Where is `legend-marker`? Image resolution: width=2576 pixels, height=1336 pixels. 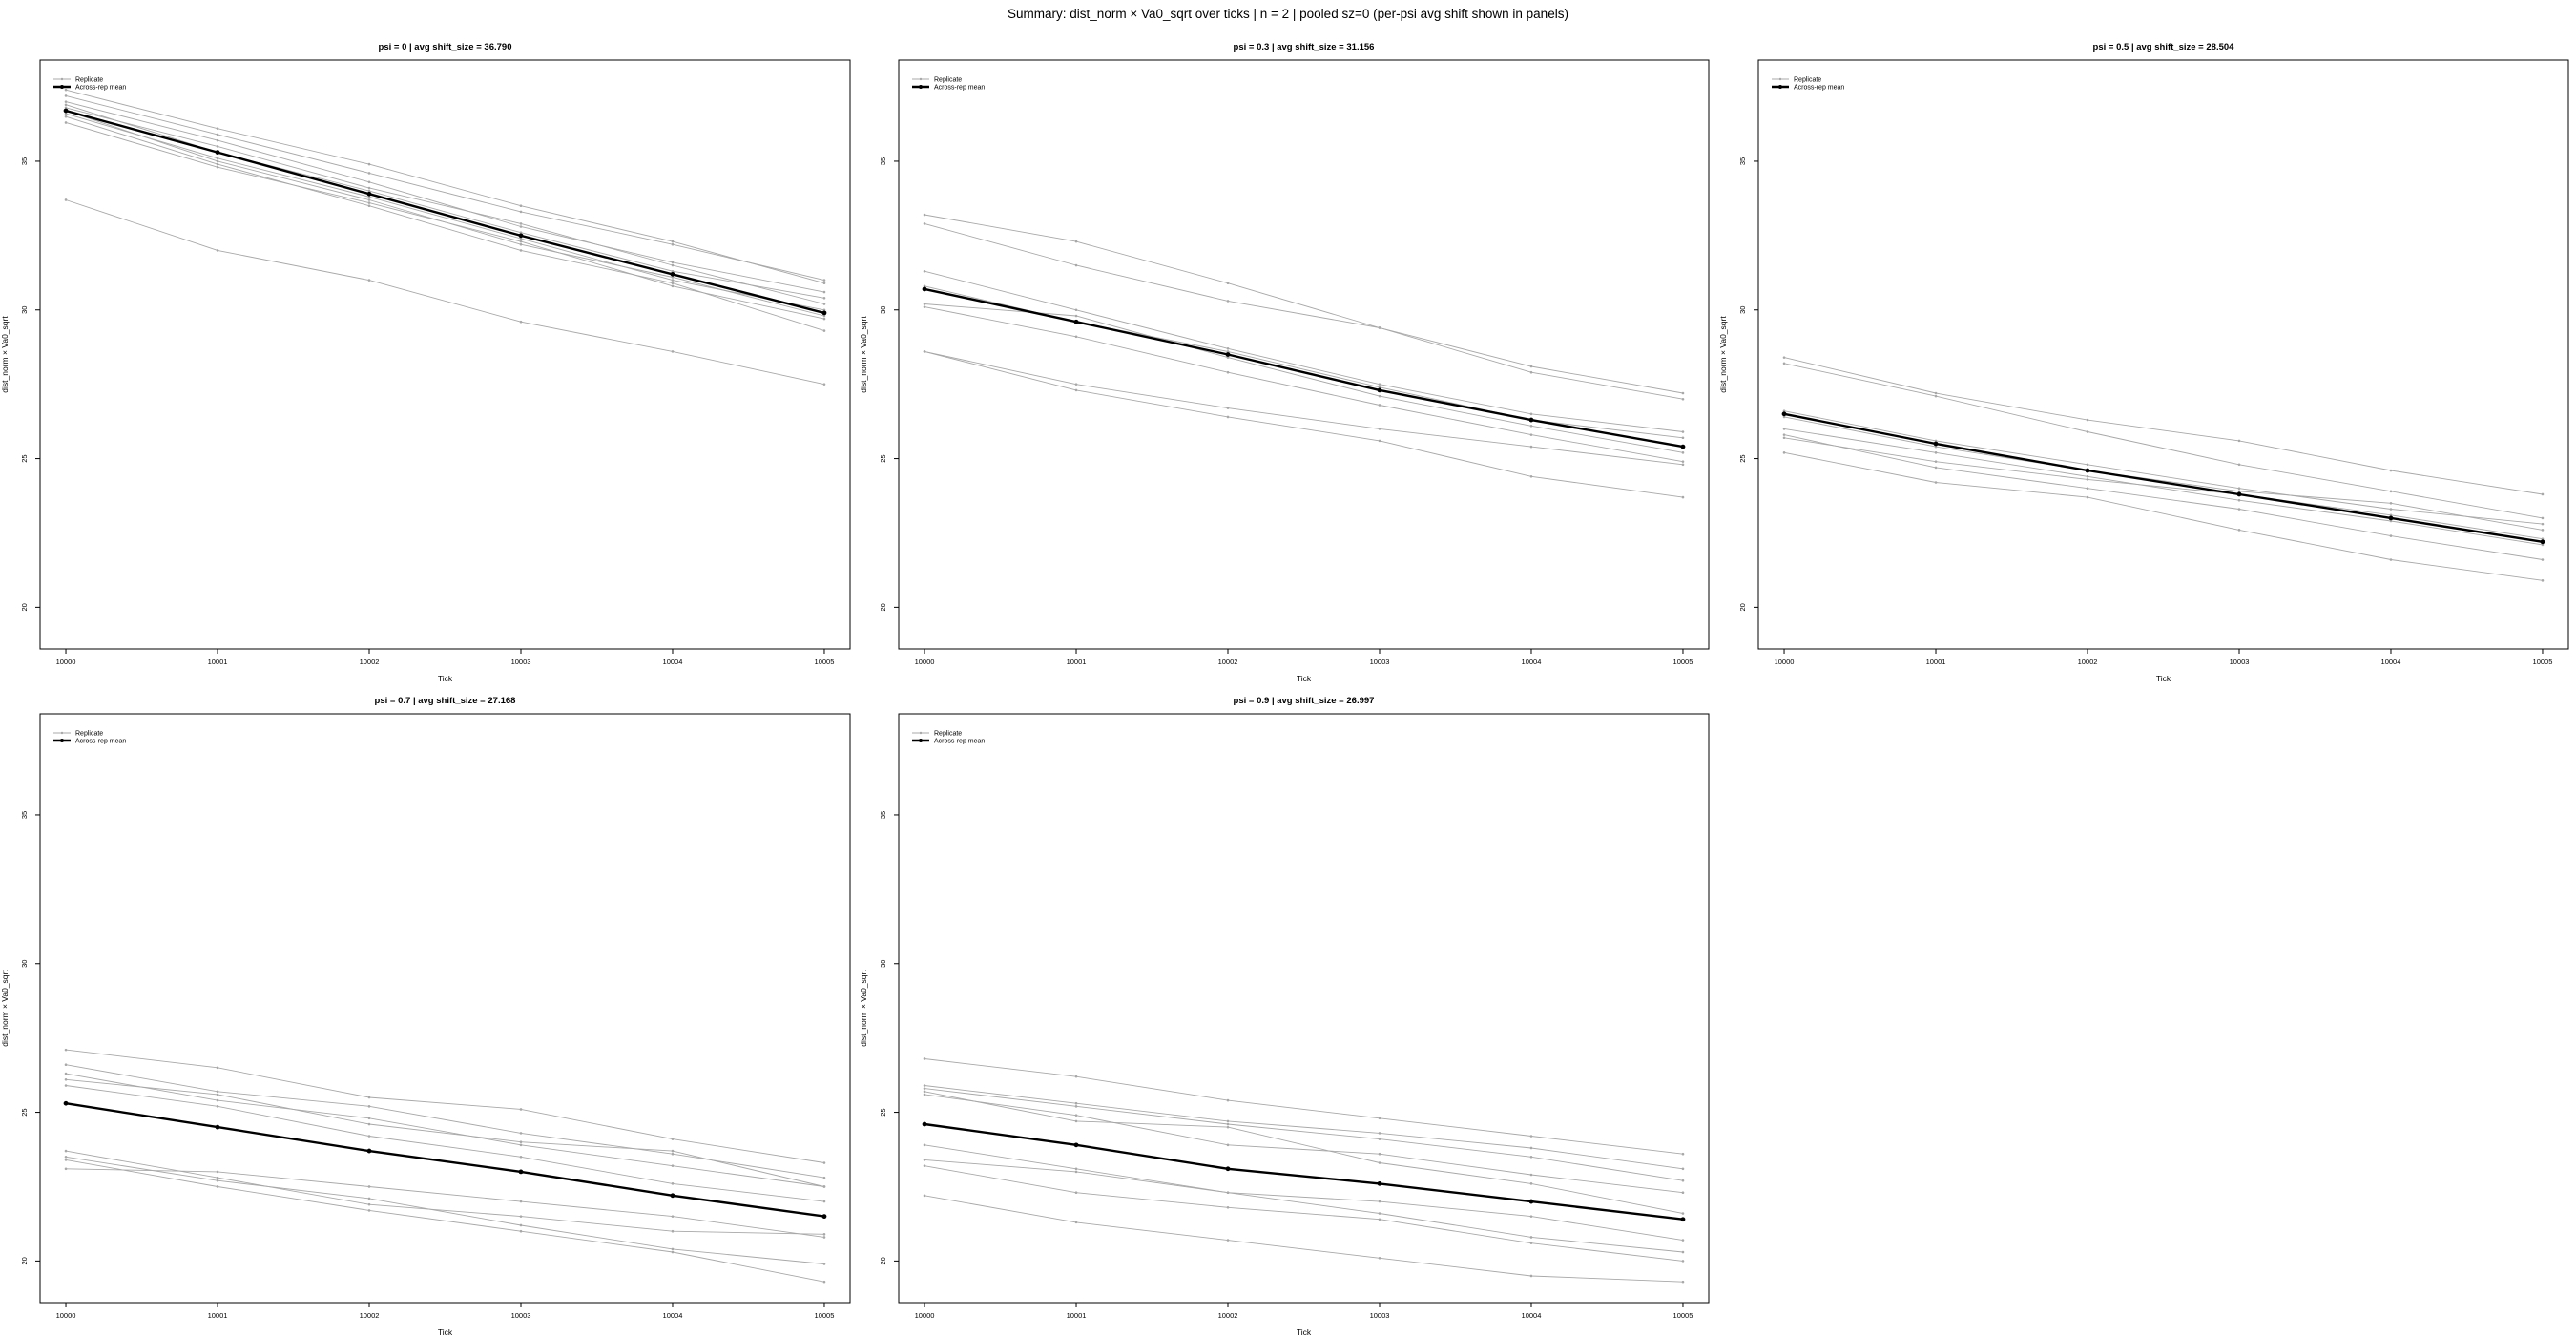 legend-marker is located at coordinates (62, 79).